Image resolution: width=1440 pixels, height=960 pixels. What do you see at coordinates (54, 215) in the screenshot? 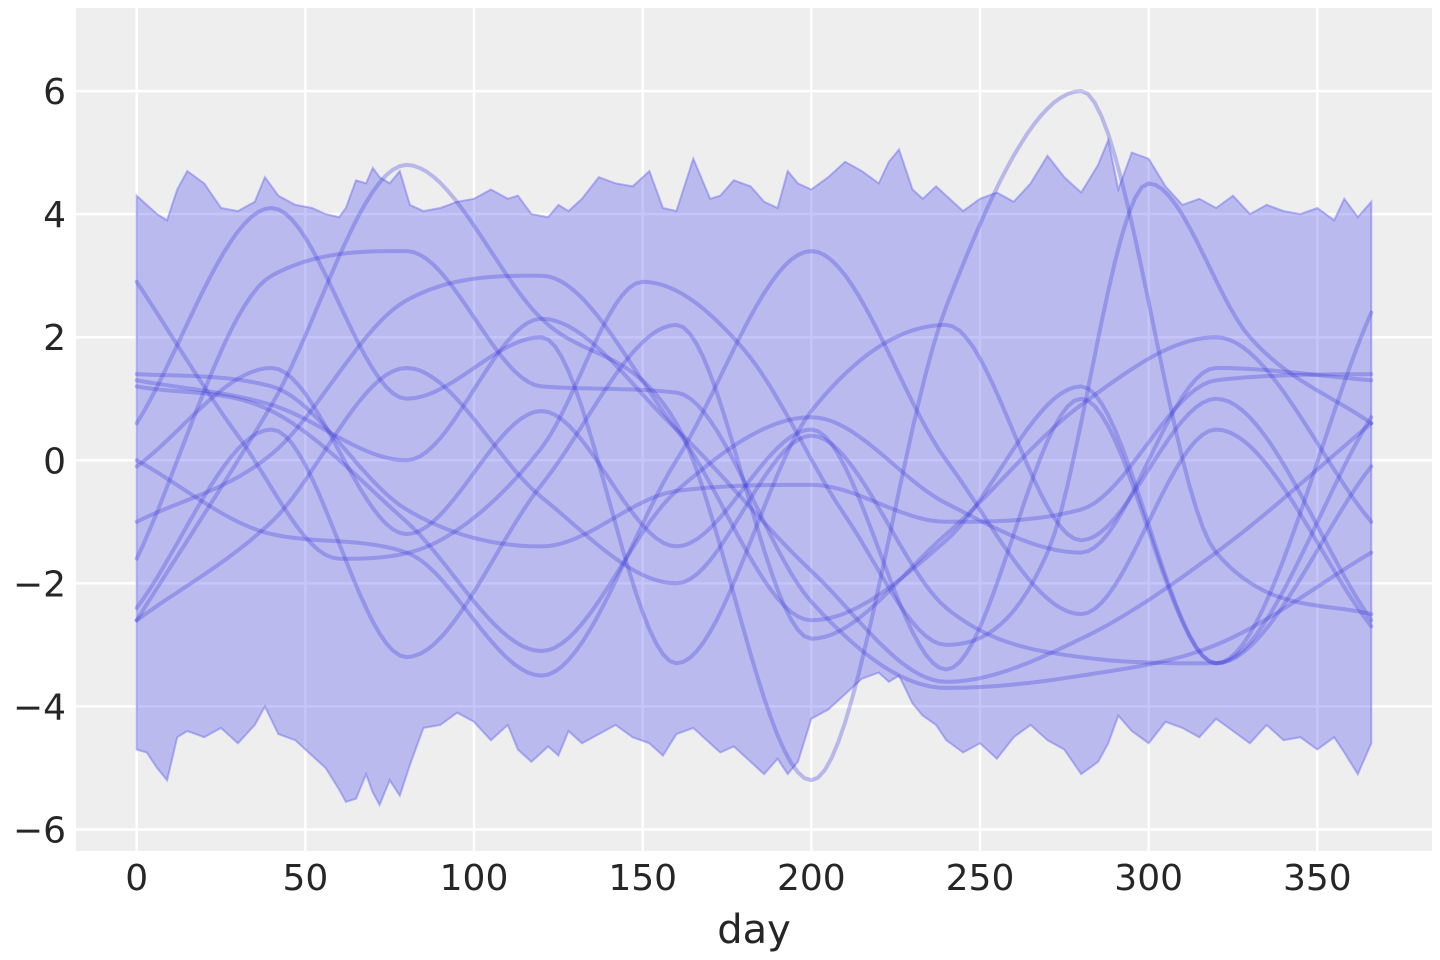
I see `y-tick-label: 4` at bounding box center [54, 215].